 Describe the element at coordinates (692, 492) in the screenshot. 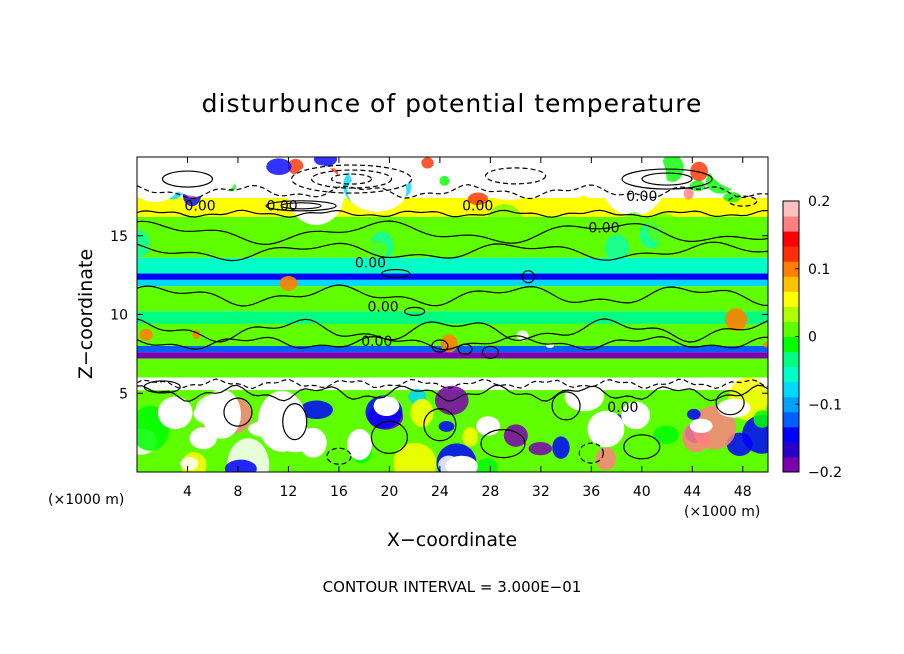

I see `x-tick-label: 44` at that location.